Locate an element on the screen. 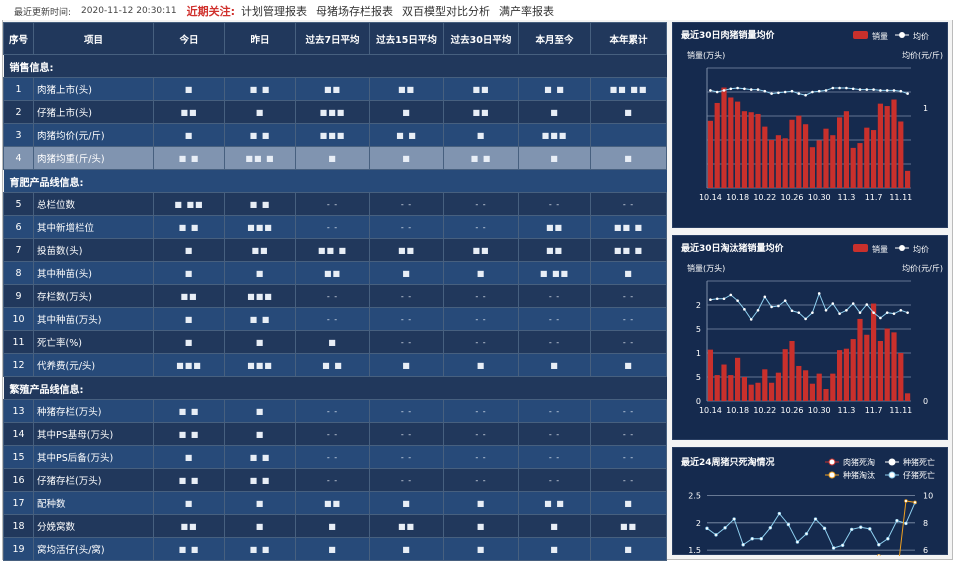 Image resolution: width=955 pixels, height=563 pixels. x-tick-label: 10.18 is located at coordinates (737, 197).